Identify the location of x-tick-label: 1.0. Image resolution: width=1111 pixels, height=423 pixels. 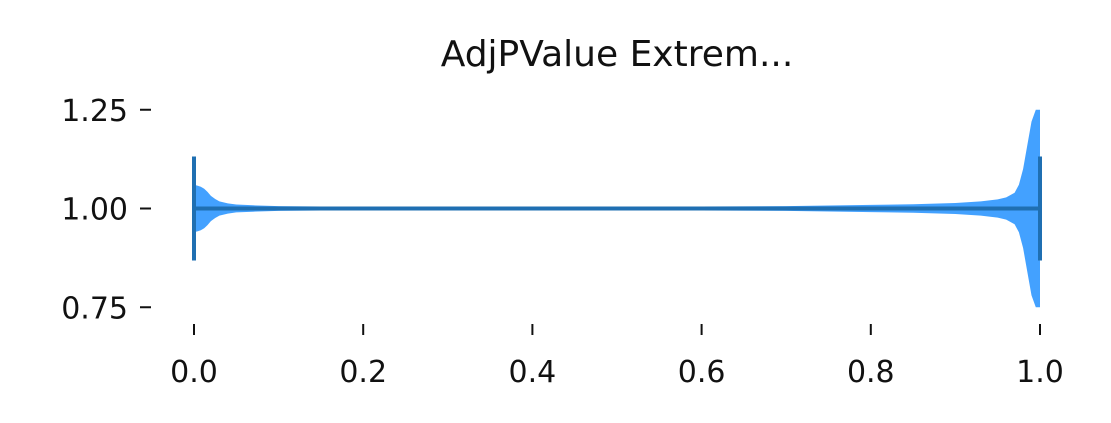
(1040, 372).